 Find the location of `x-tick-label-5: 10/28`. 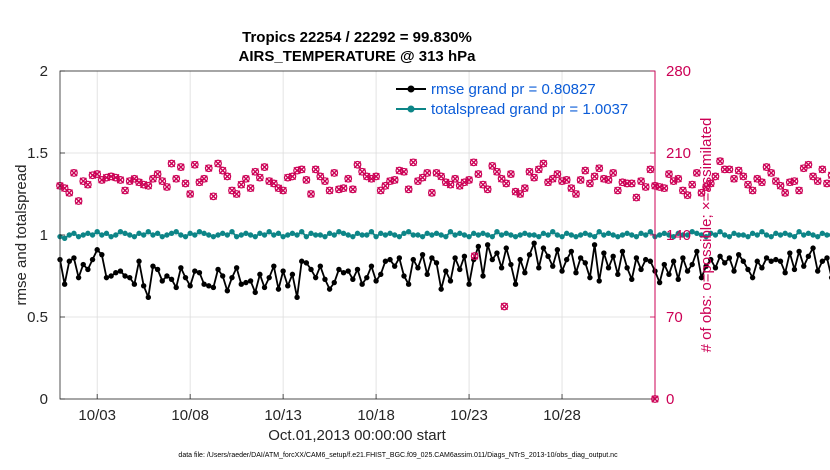

x-tick-label-5: 10/28 is located at coordinates (562, 415).